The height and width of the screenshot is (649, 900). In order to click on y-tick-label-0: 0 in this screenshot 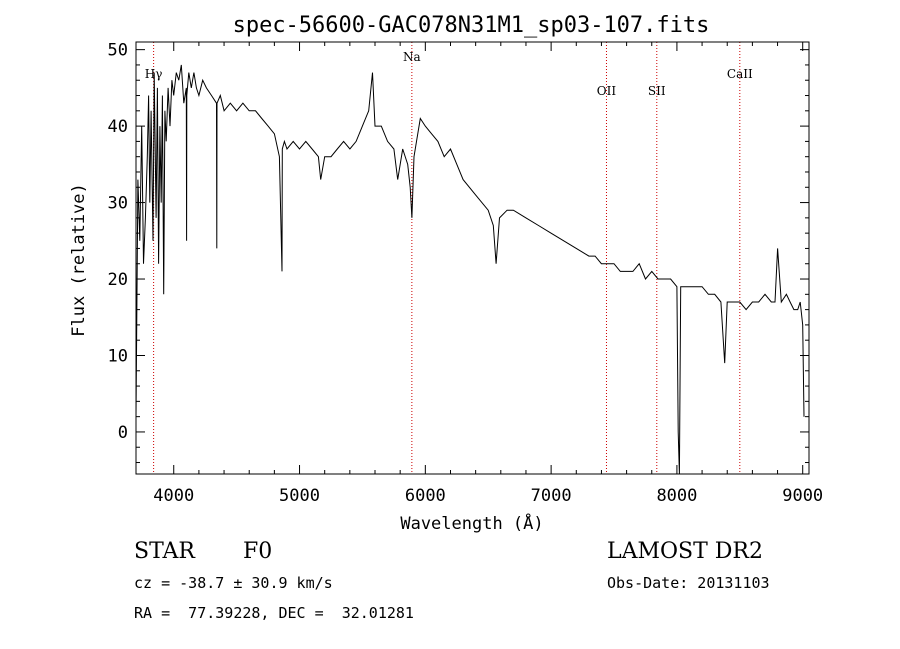, I will do `click(123, 433)`.